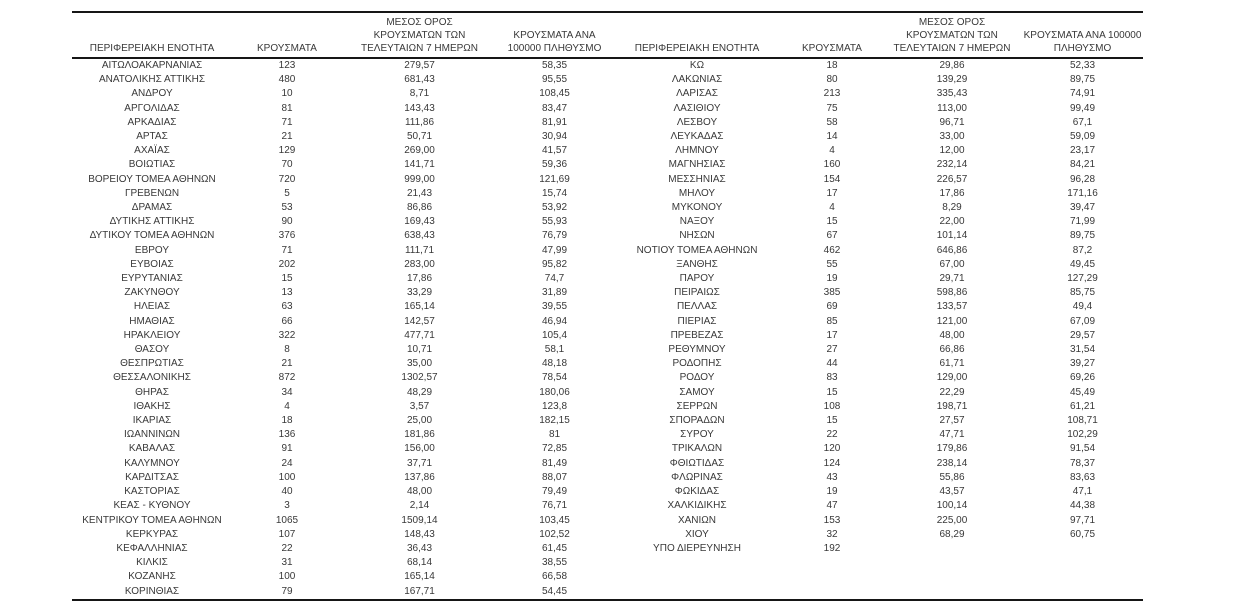  What do you see at coordinates (152, 577) in the screenshot?
I see `region-name-cell: ΚΟΖΑΝΗΣ` at bounding box center [152, 577].